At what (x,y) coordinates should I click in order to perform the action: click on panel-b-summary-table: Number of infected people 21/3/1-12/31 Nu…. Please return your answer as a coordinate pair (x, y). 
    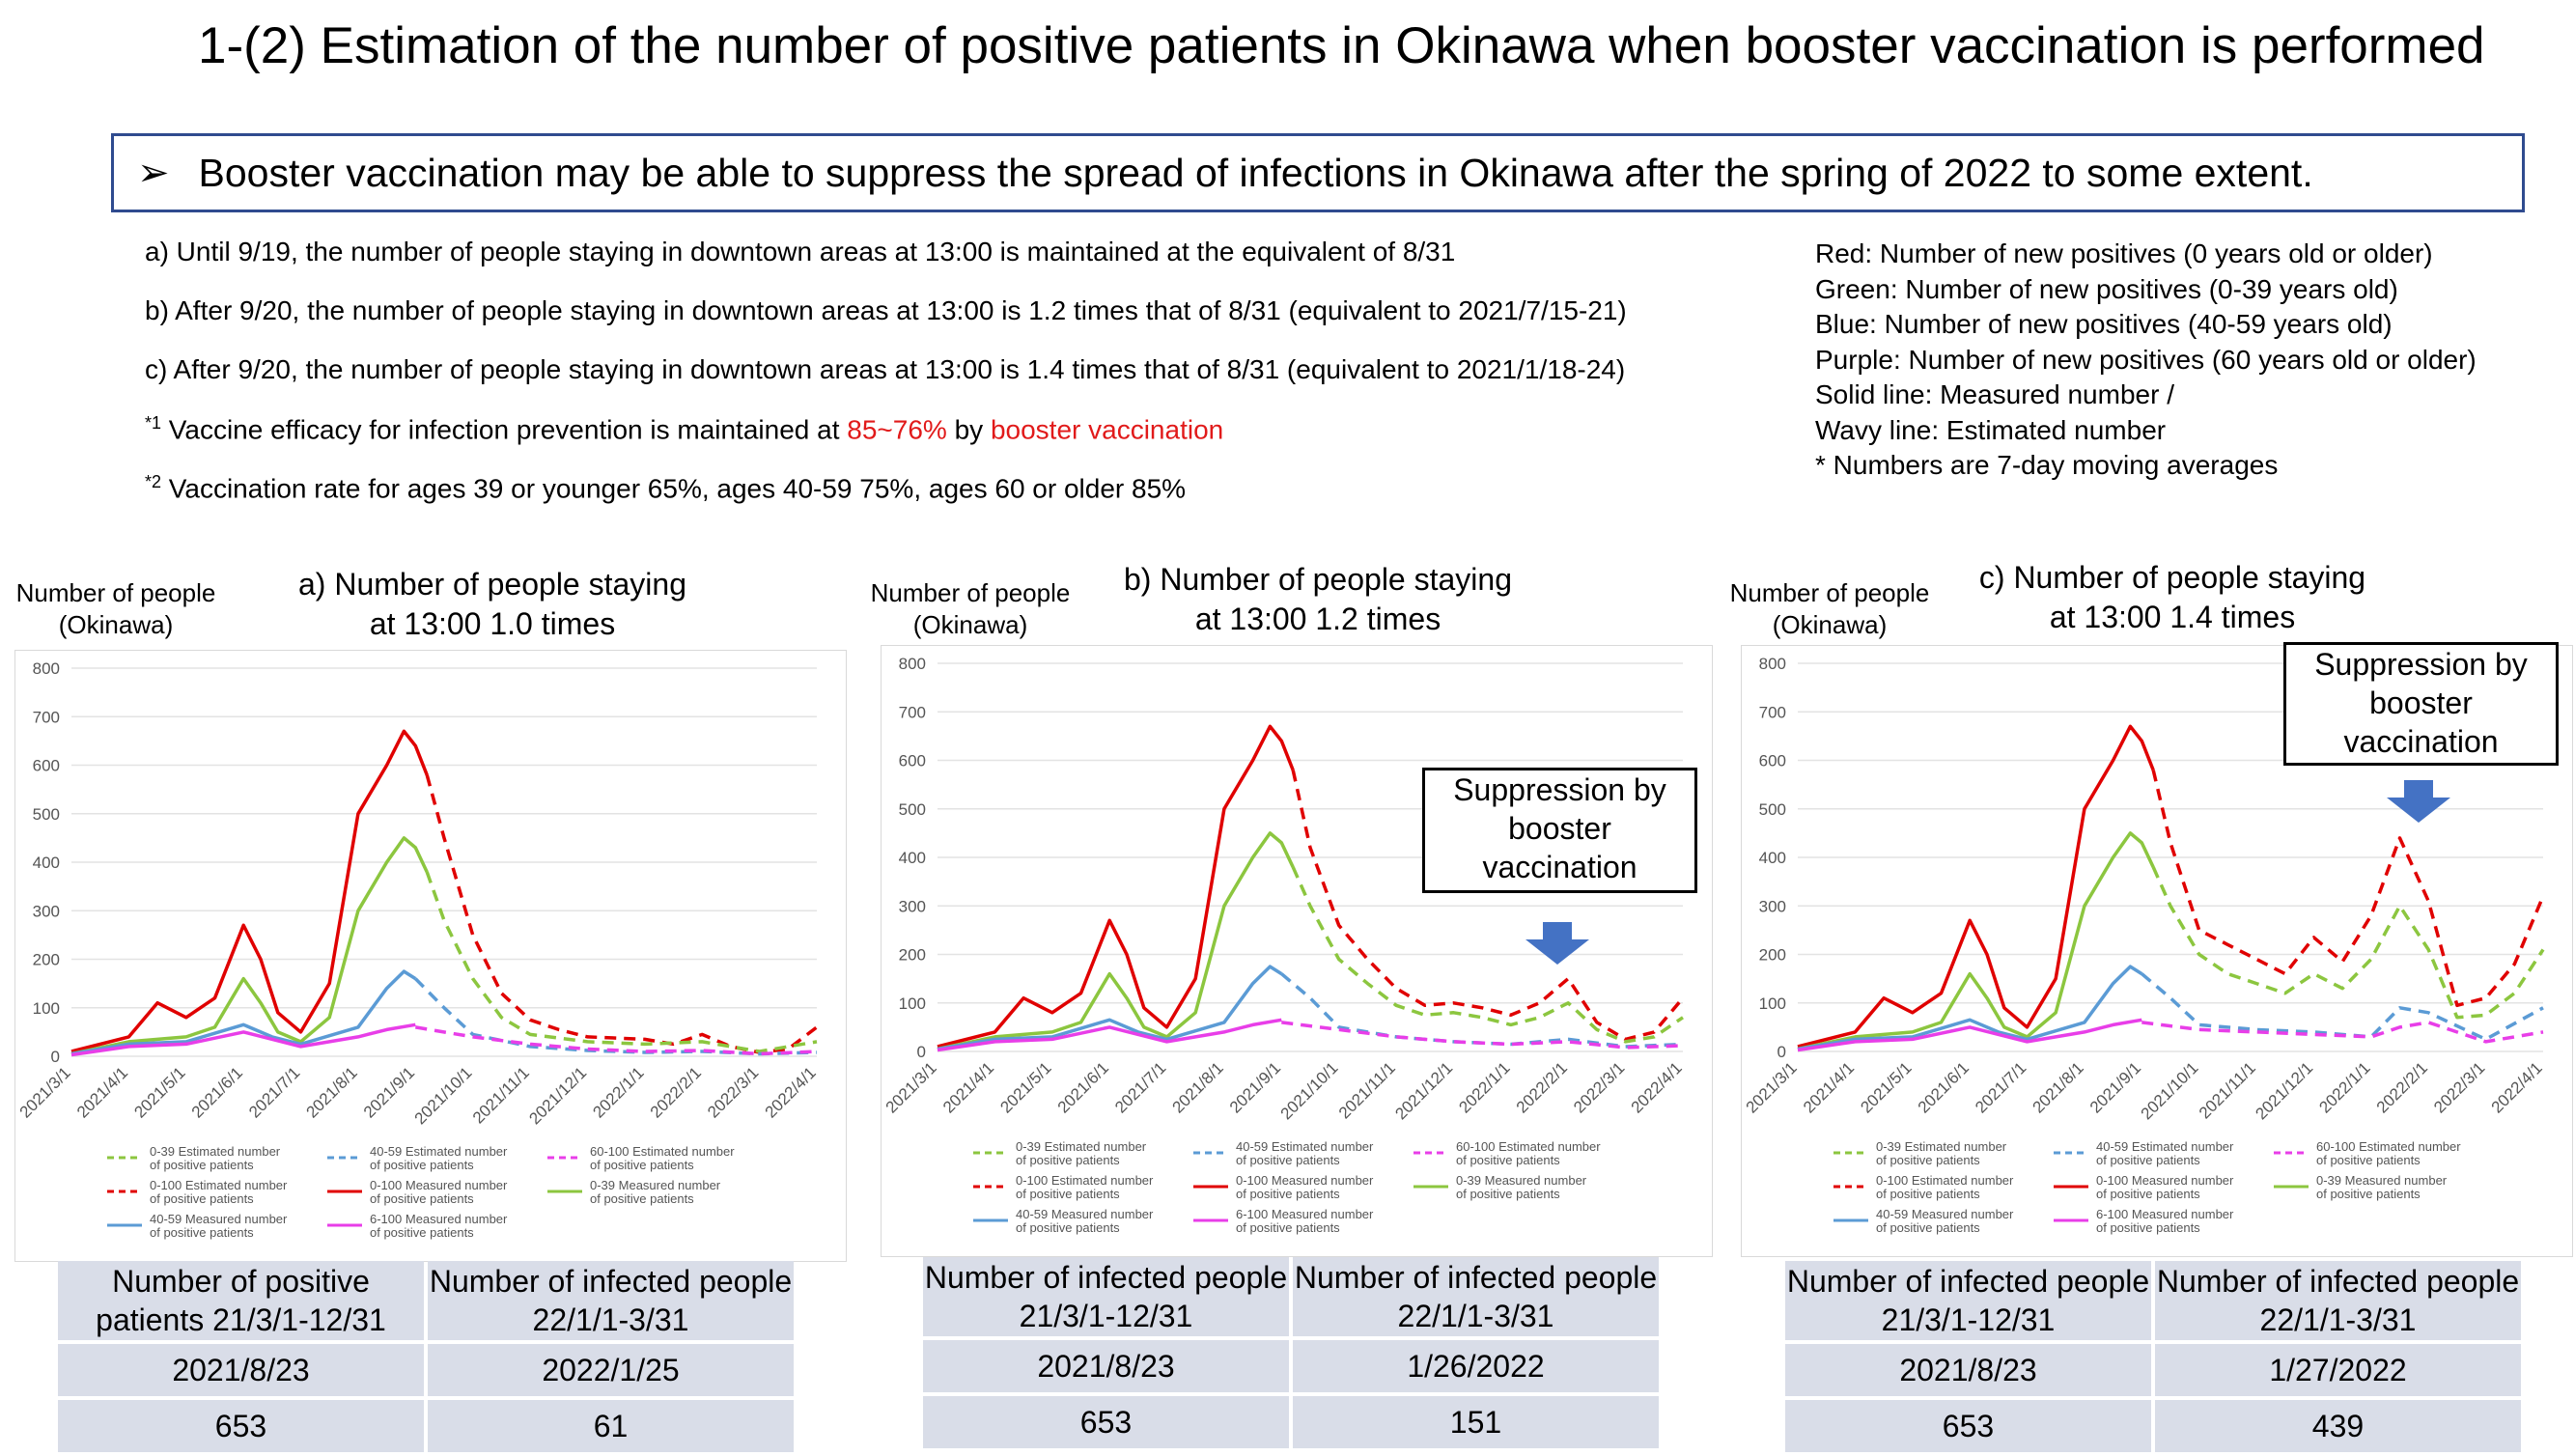
    Looking at the image, I should click on (1291, 1353).